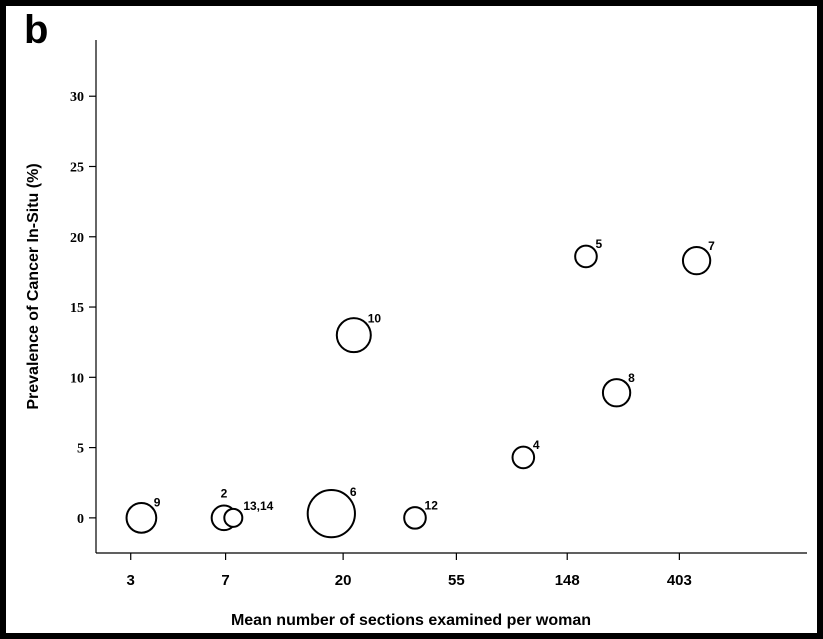 The width and height of the screenshot is (823, 639). I want to click on data-point: 8, so click(618, 389).